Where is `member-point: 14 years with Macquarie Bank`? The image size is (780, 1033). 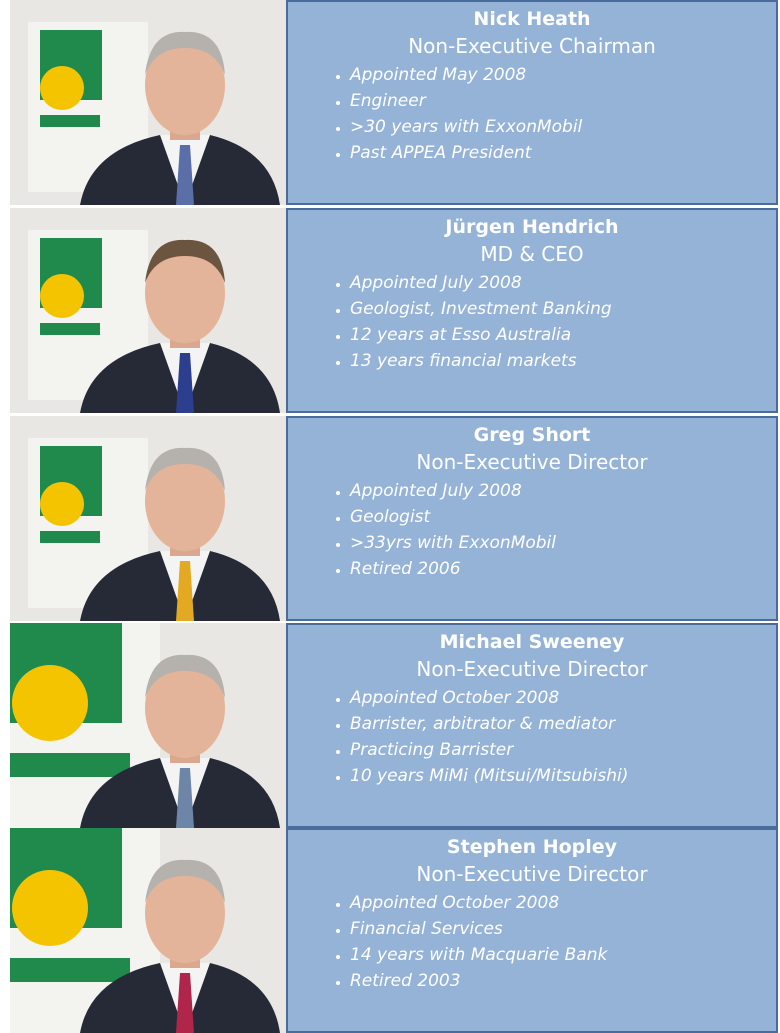 member-point: 14 years with Macquarie Bank is located at coordinates (563, 955).